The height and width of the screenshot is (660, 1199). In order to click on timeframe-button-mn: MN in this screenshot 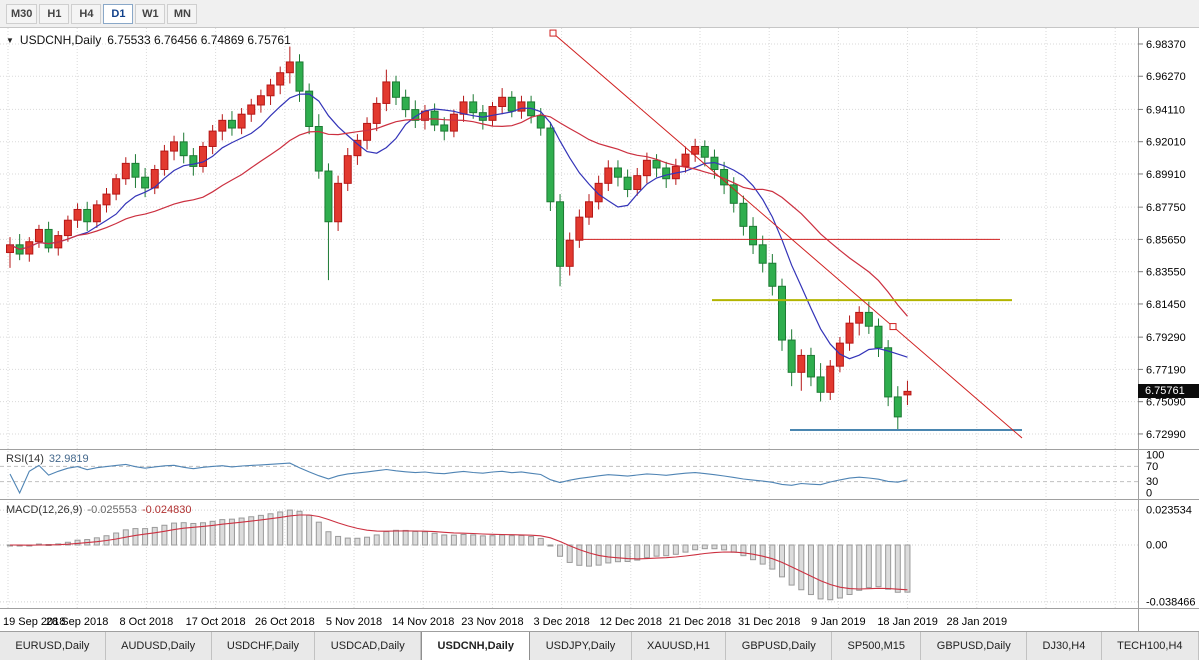, I will do `click(182, 13)`.